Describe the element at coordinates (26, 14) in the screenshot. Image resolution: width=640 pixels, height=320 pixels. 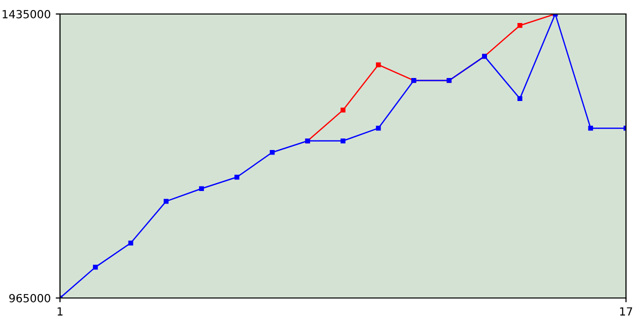
I see `y-tick-label: 1435000` at that location.